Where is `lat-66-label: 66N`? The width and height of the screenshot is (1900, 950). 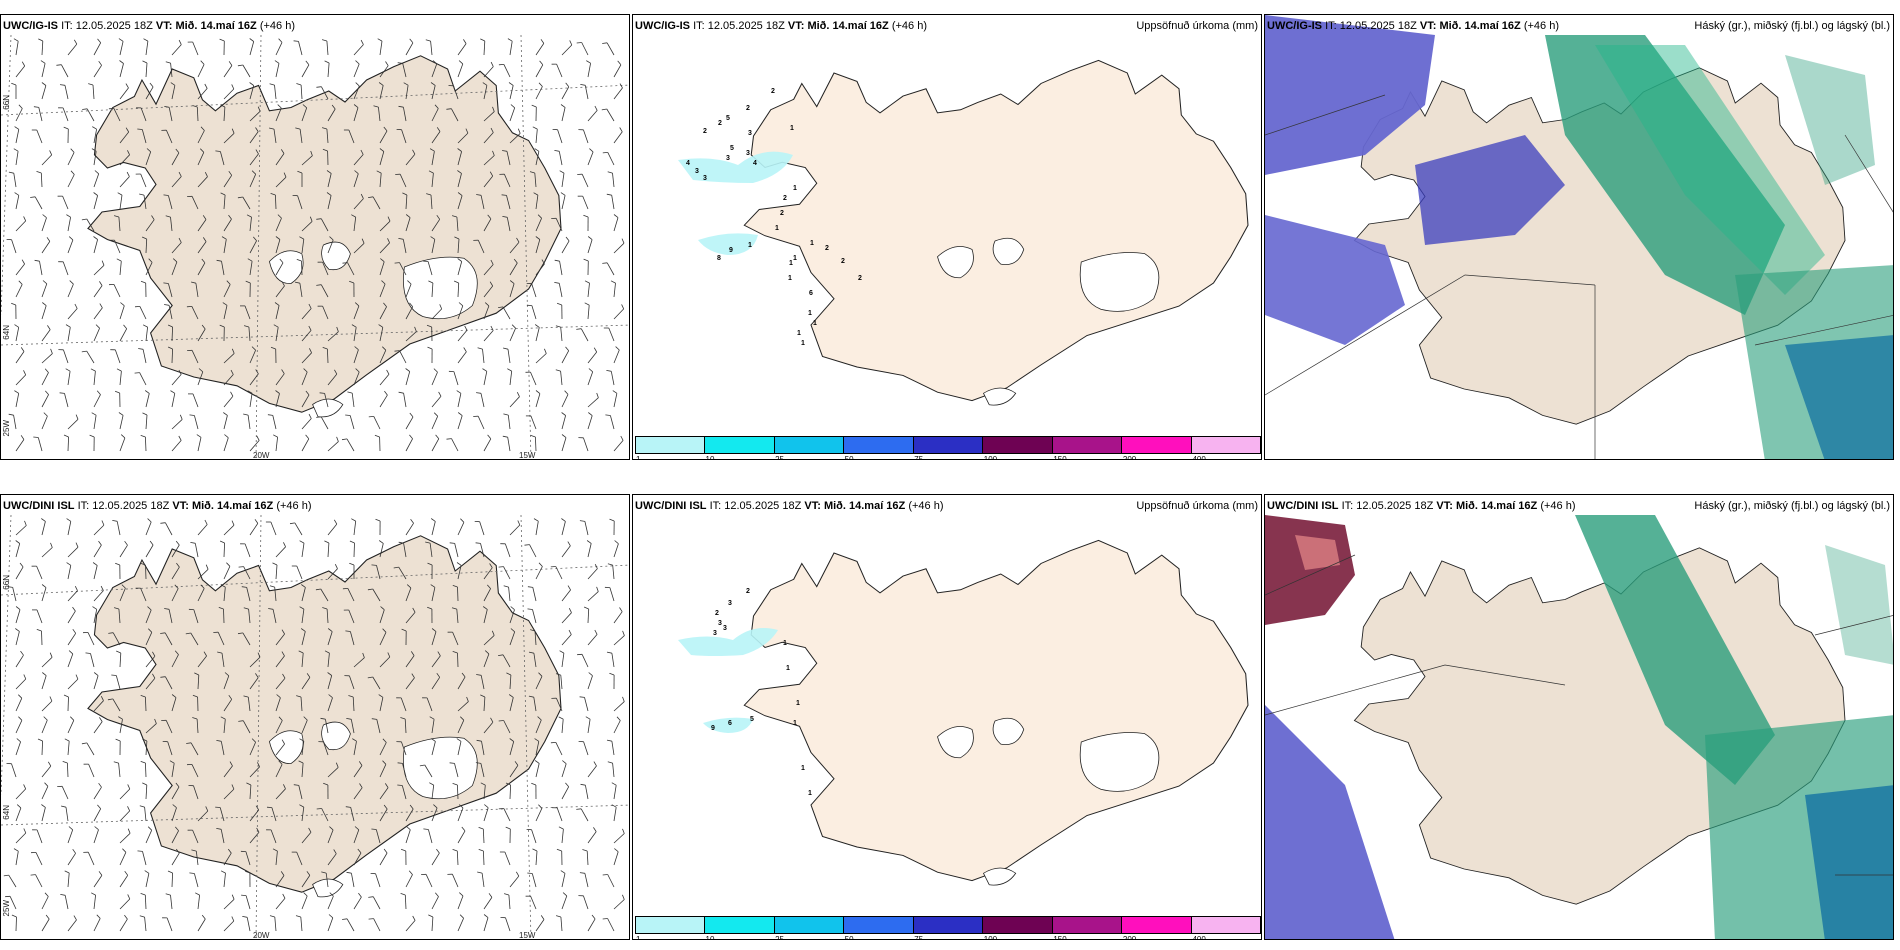
lat-66-label: 66N is located at coordinates (6, 102).